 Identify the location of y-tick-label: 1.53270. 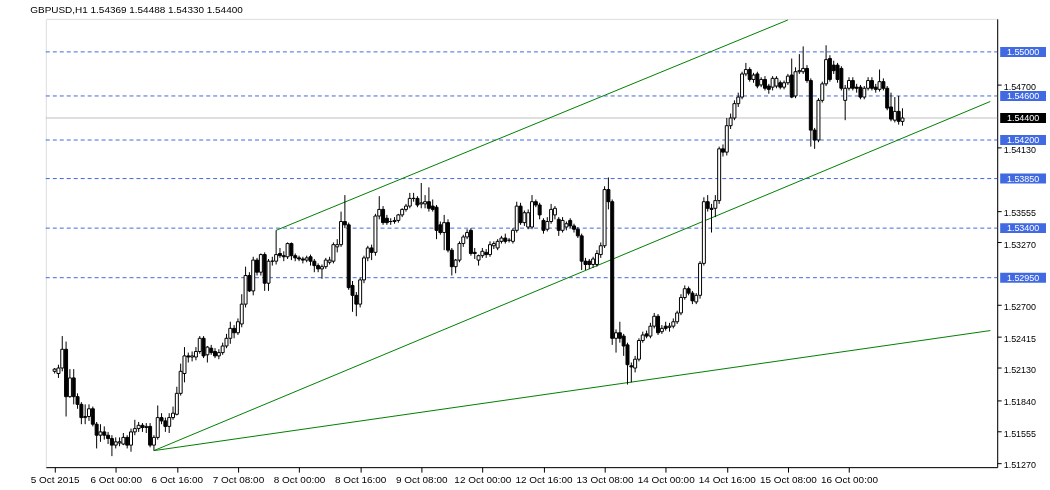
(1020, 244).